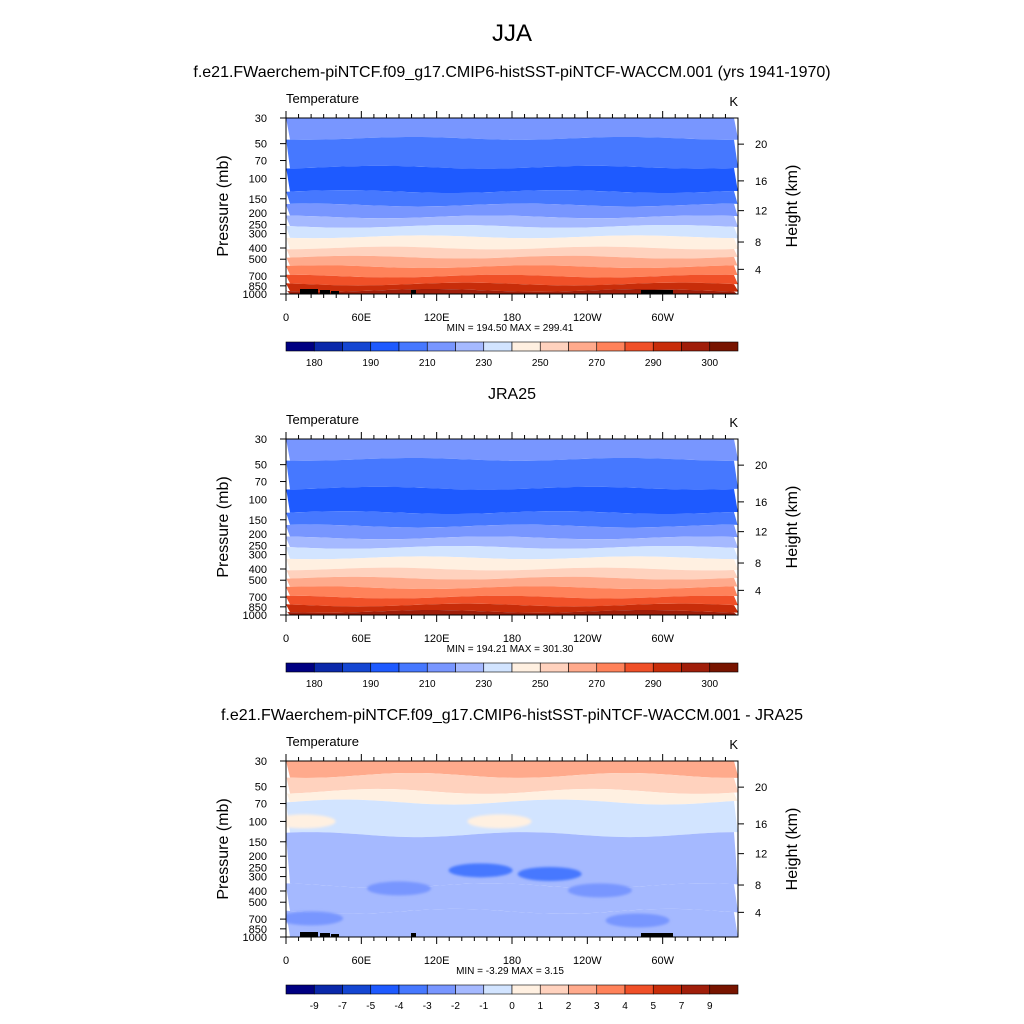 The width and height of the screenshot is (1024, 1024). Describe the element at coordinates (362, 639) in the screenshot. I see `x-tick-label: 60E` at that location.